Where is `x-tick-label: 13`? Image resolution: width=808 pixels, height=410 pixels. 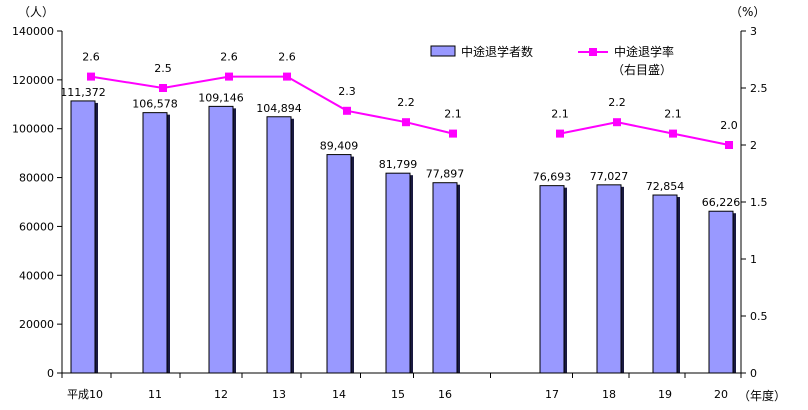 x-tick-label: 13 is located at coordinates (279, 394).